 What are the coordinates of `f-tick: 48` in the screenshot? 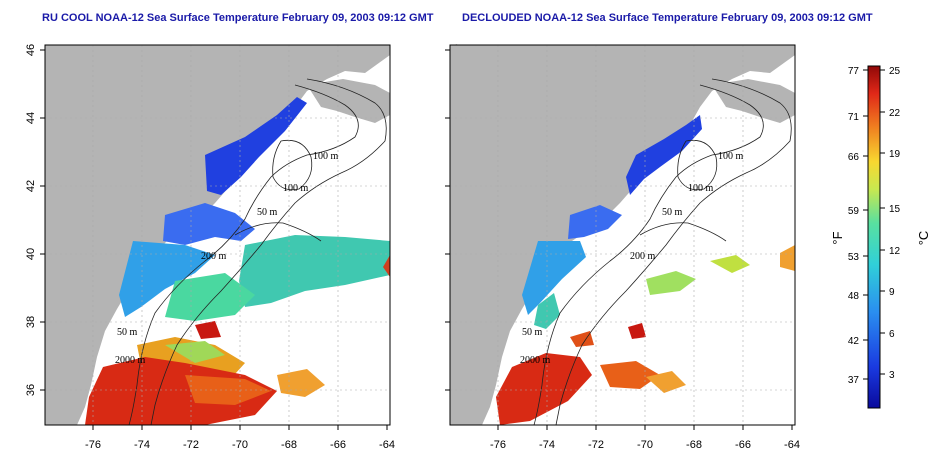 It's located at (854, 296).